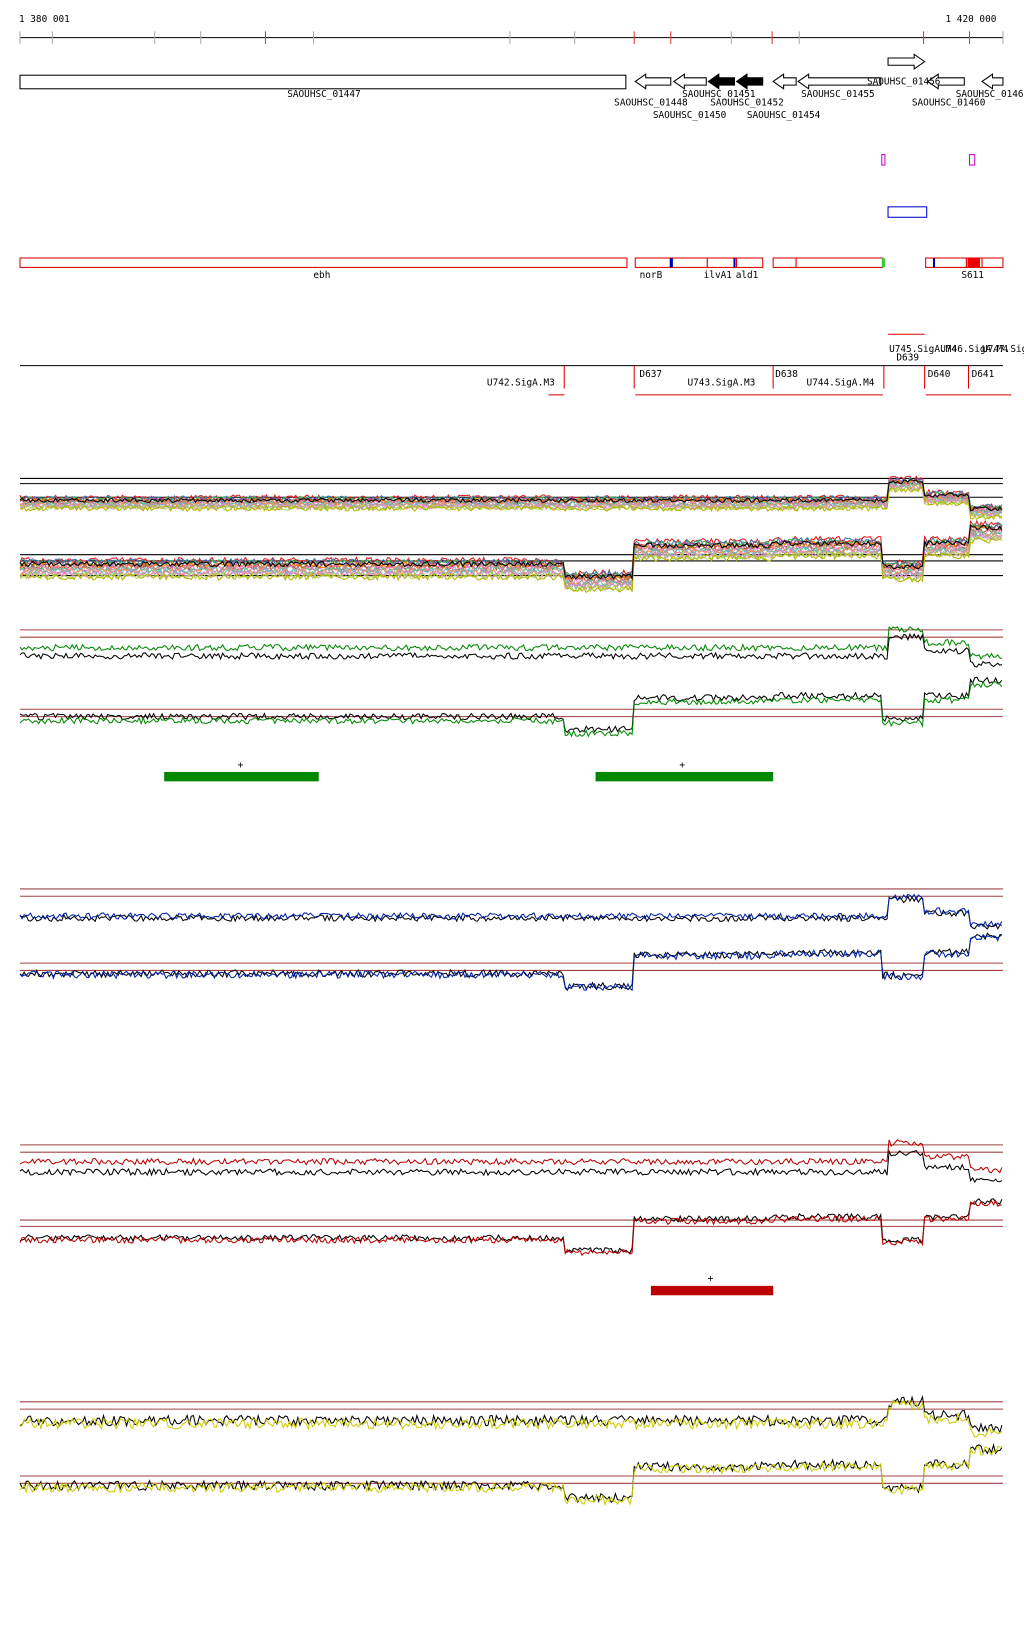 Image resolution: width=1024 pixels, height=1640 pixels. What do you see at coordinates (44, 19) in the screenshot?
I see `ruler-start: 1 380 001` at bounding box center [44, 19].